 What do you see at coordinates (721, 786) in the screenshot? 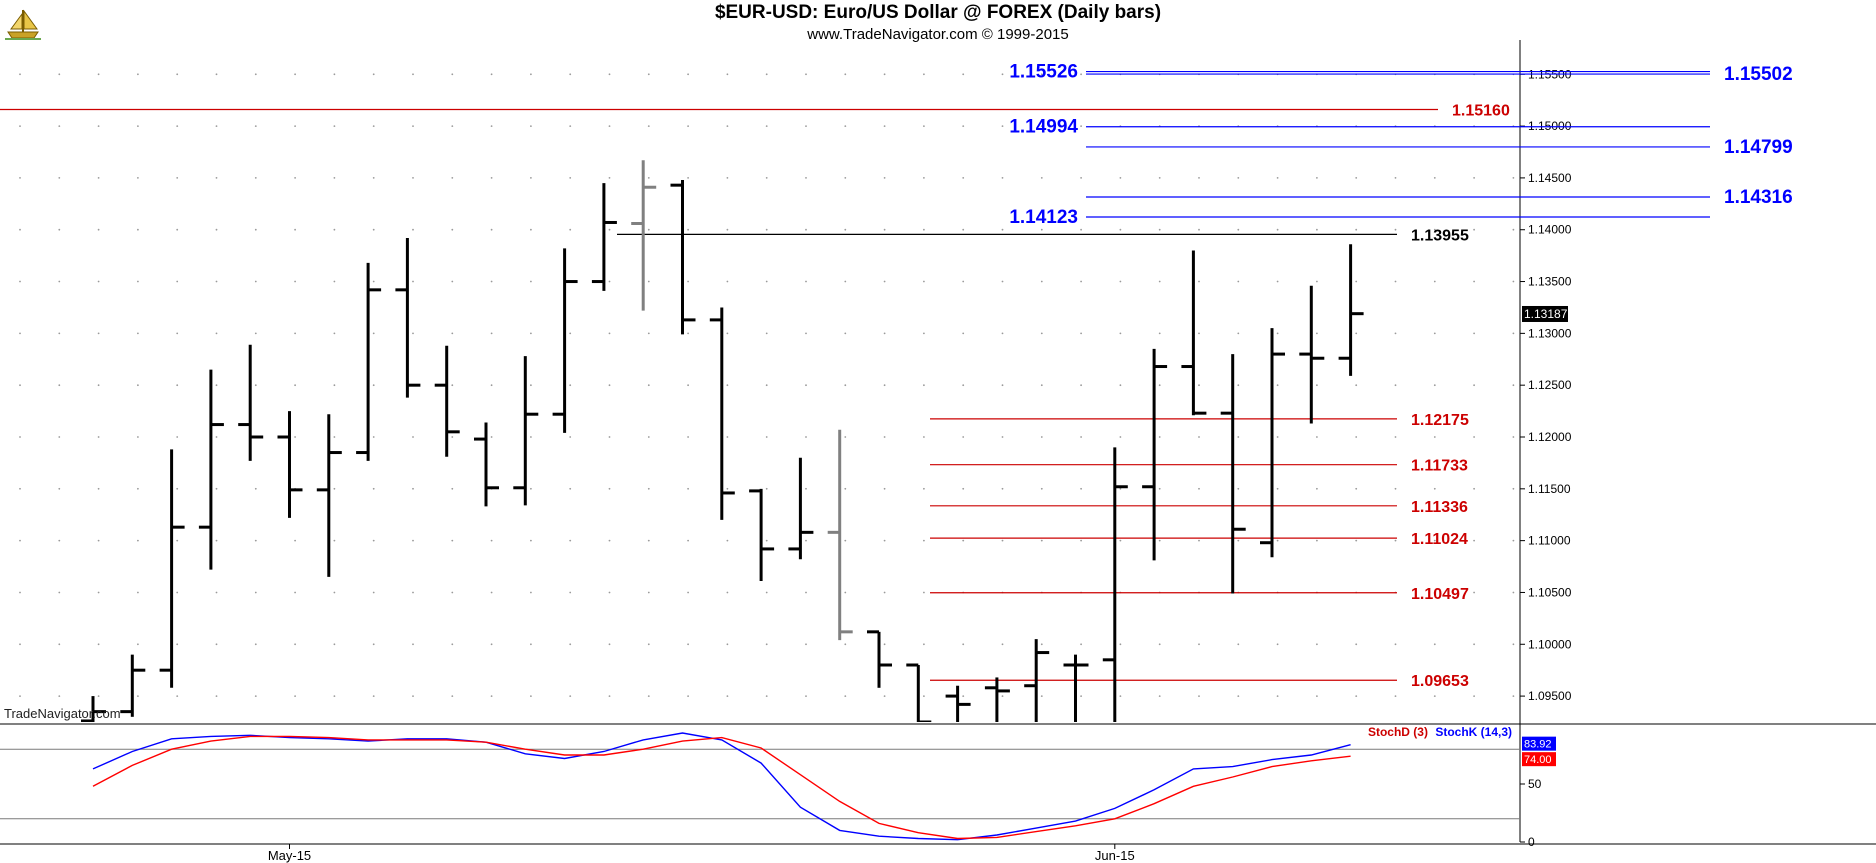
I see `osc-series-line` at bounding box center [721, 786].